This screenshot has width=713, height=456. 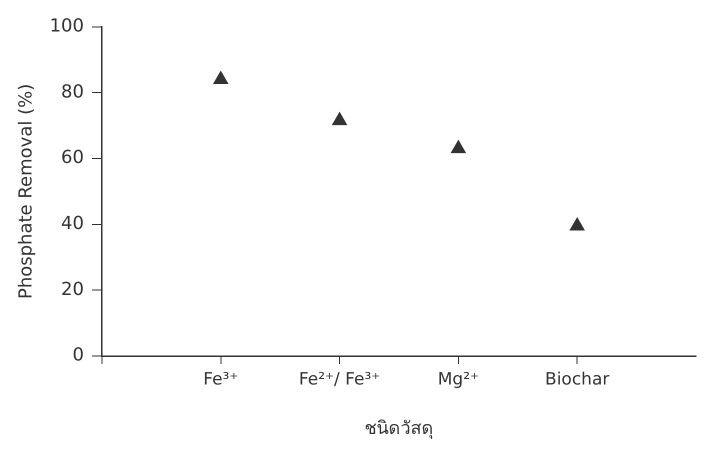 I want to click on y-tick-label: 60, so click(x=72, y=157).